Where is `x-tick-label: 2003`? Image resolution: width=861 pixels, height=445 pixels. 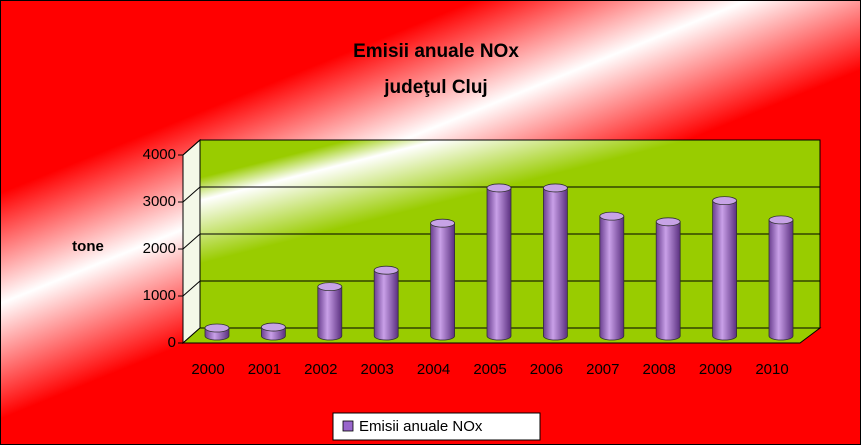
x-tick-label: 2003 is located at coordinates (377, 369).